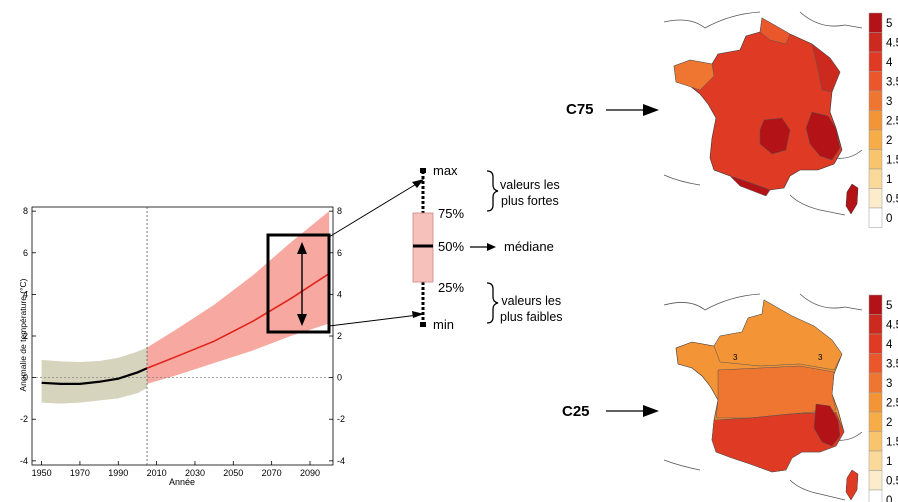 The height and width of the screenshot is (502, 898). What do you see at coordinates (778, 335) in the screenshot?
I see `map-bottom-zone-north` at bounding box center [778, 335].